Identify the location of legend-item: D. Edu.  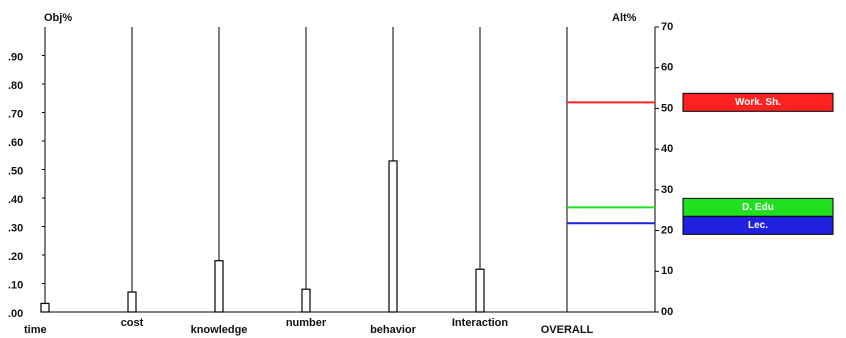
(758, 207).